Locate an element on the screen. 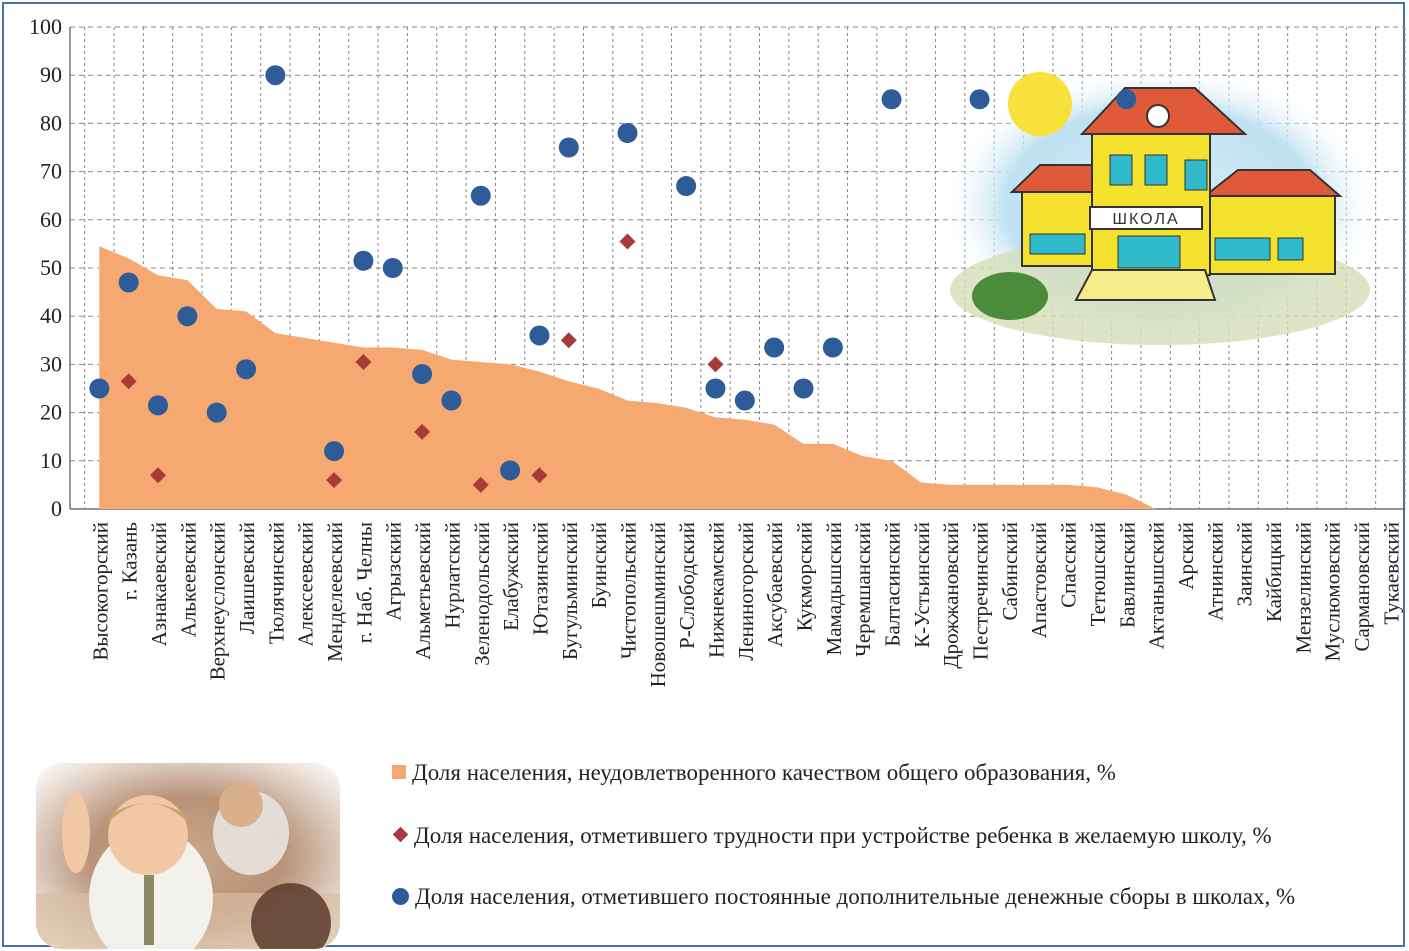 The image size is (1409, 951). x-tick-label: Нурлатский is located at coordinates (452, 575).